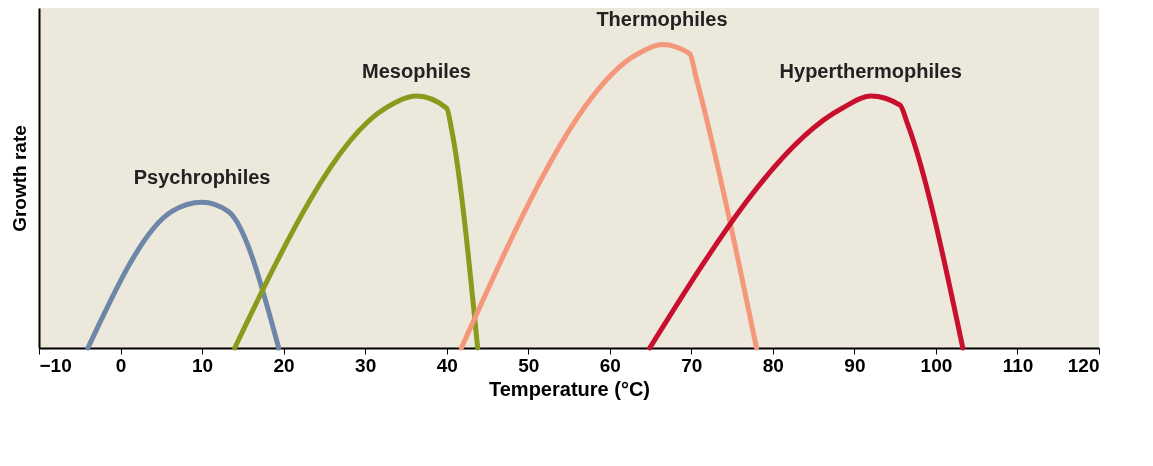 Image resolution: width=1153 pixels, height=466 pixels. What do you see at coordinates (1018, 365) in the screenshot?
I see `x-tick-label: 110` at bounding box center [1018, 365].